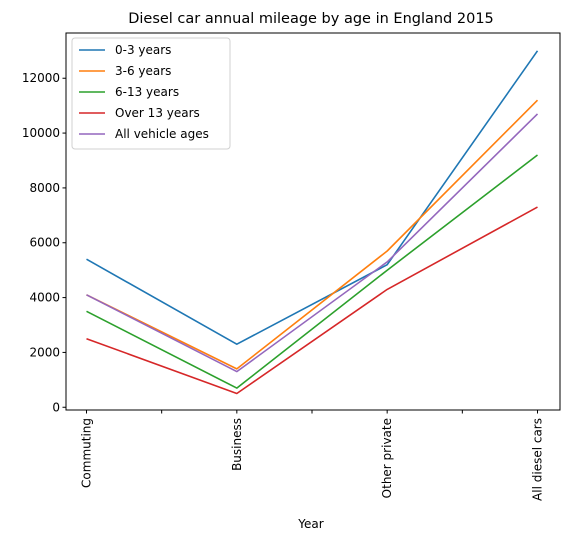  What do you see at coordinates (538, 459) in the screenshot?
I see `x-tick-label: All diesel cars` at bounding box center [538, 459].